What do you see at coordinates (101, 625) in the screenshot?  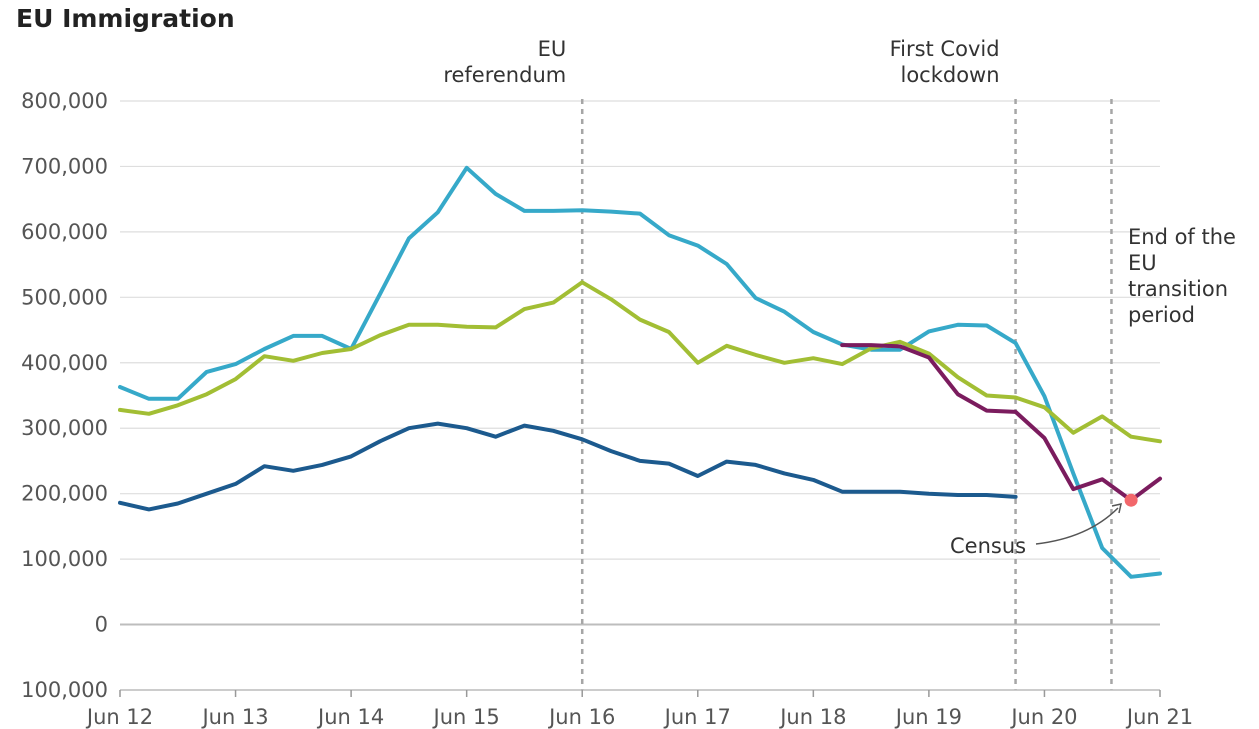 I see `y-tick-label: 0` at bounding box center [101, 625].